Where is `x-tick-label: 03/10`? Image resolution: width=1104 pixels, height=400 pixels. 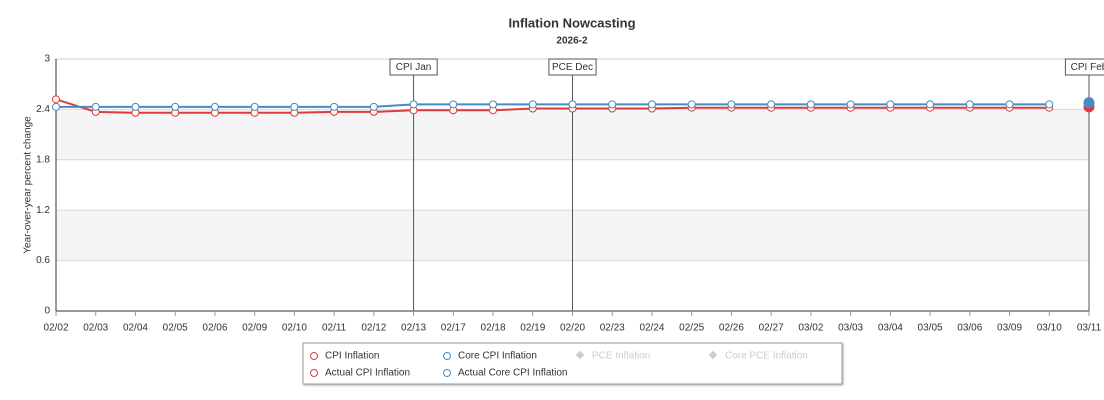
x-tick-label: 03/10 is located at coordinates (1049, 328).